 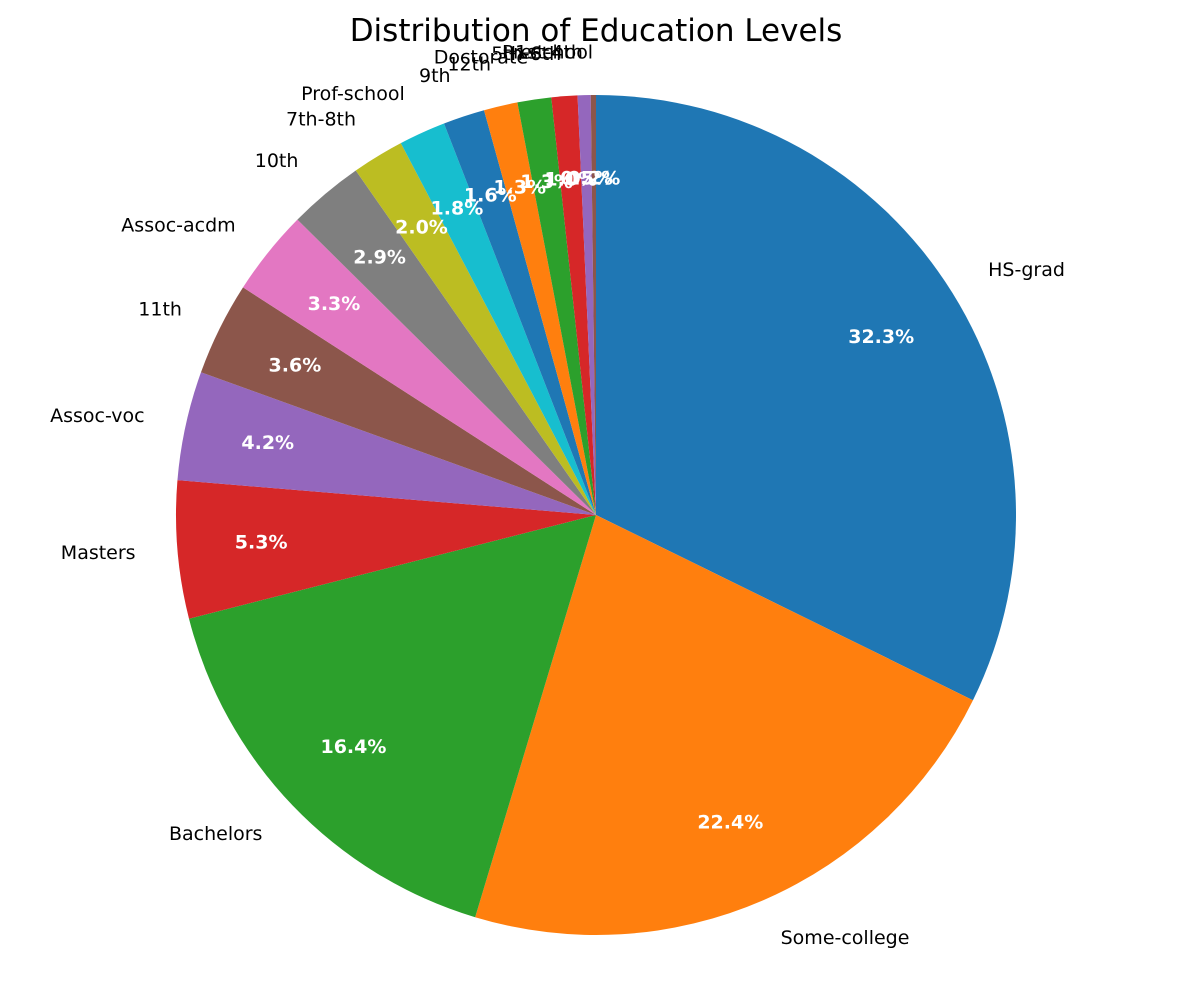 What do you see at coordinates (97, 416) in the screenshot?
I see `slice-label-assoc-voc: Assoc-voc` at bounding box center [97, 416].